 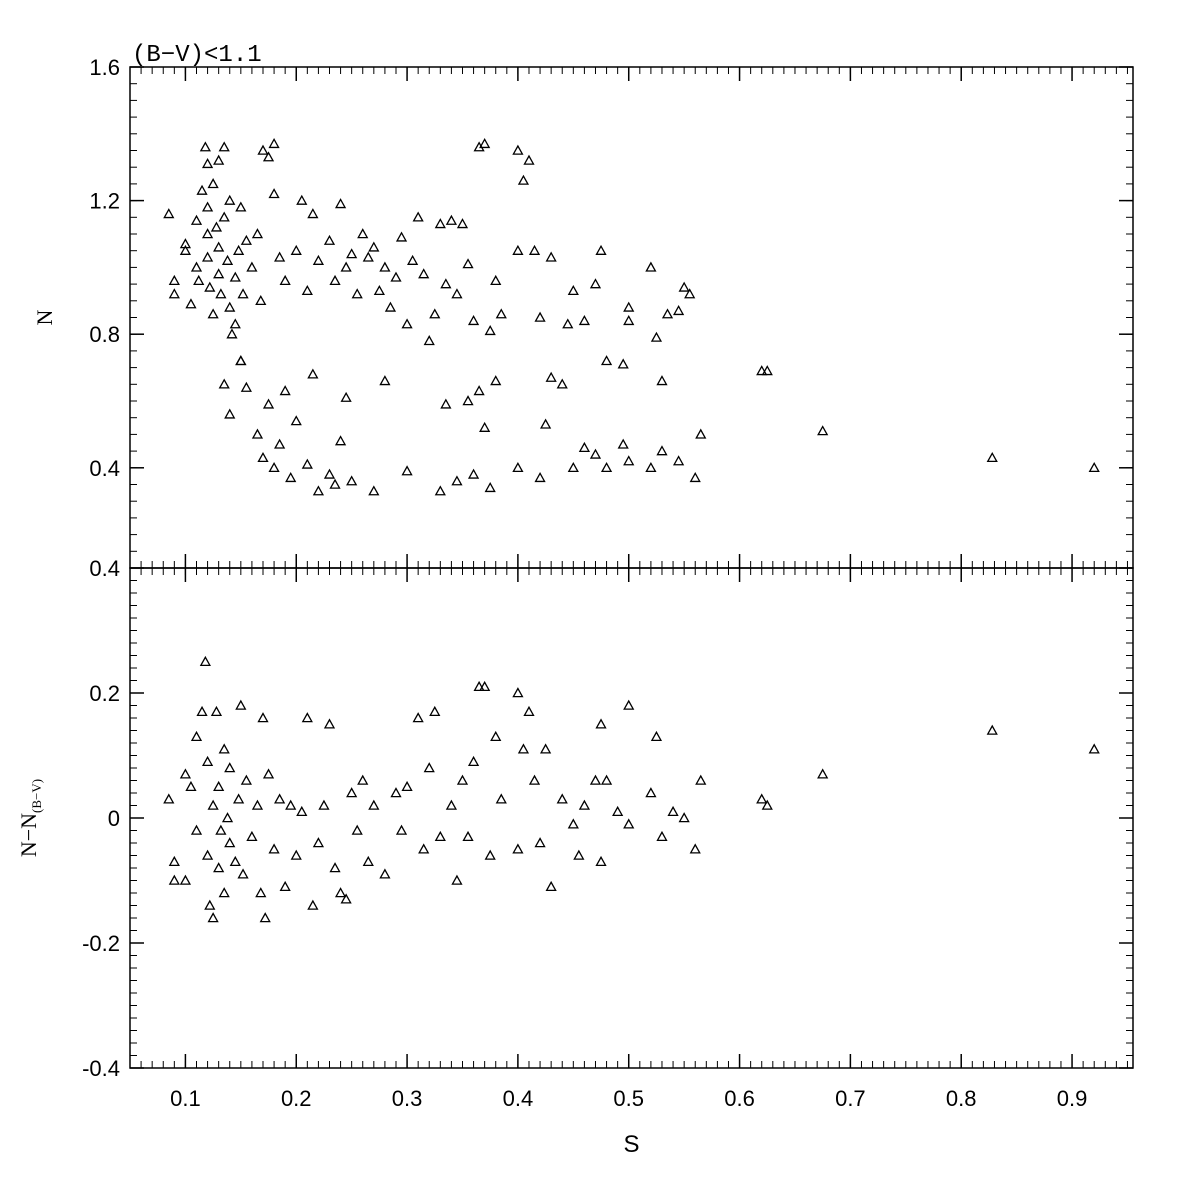 What do you see at coordinates (104, 568) in the screenshot?
I see `y-tick-label: 0.4` at bounding box center [104, 568].